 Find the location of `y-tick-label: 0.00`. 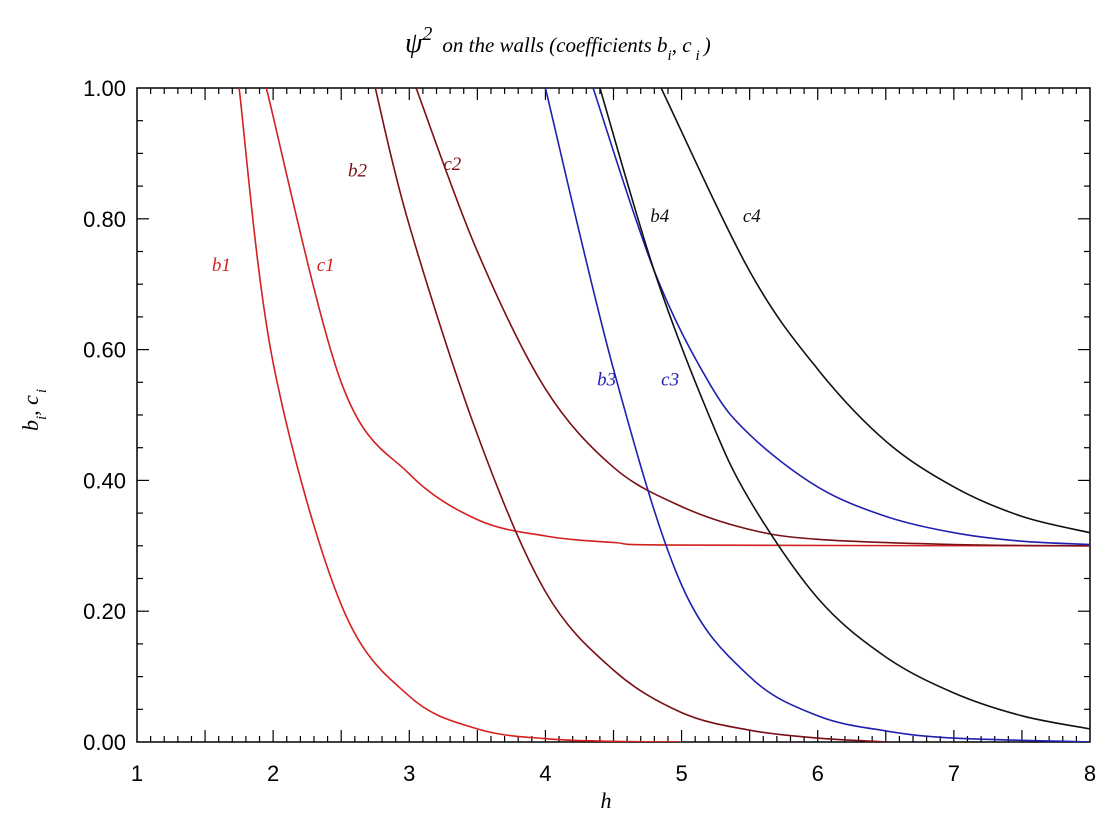

y-tick-label: 0.00 is located at coordinates (104, 742).